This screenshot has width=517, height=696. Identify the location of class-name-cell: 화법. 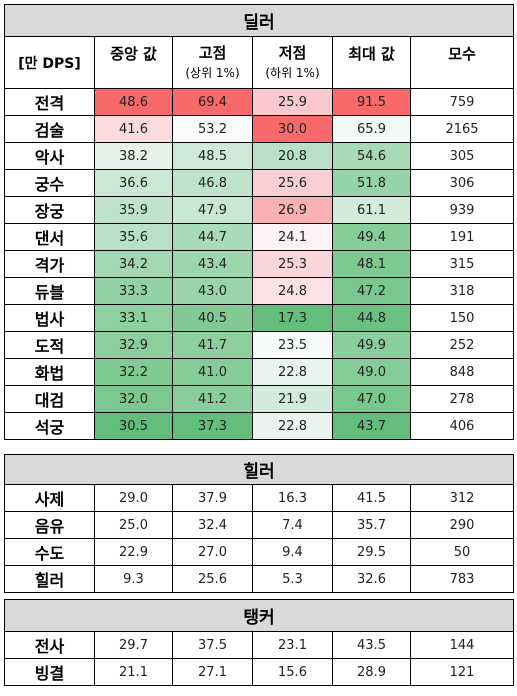
(49, 372).